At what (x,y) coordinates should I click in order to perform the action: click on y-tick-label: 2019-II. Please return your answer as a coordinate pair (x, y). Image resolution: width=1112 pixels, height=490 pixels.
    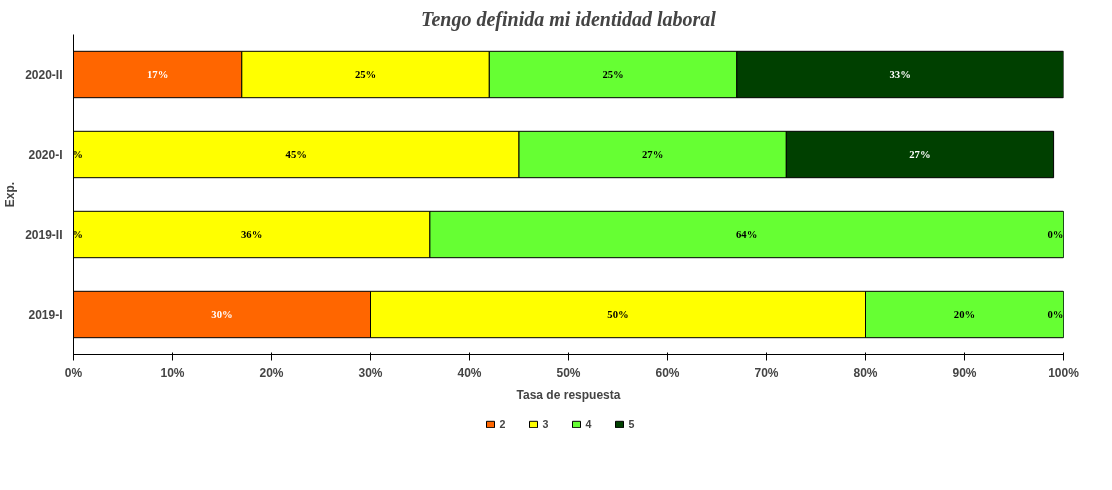
    Looking at the image, I should click on (44, 234).